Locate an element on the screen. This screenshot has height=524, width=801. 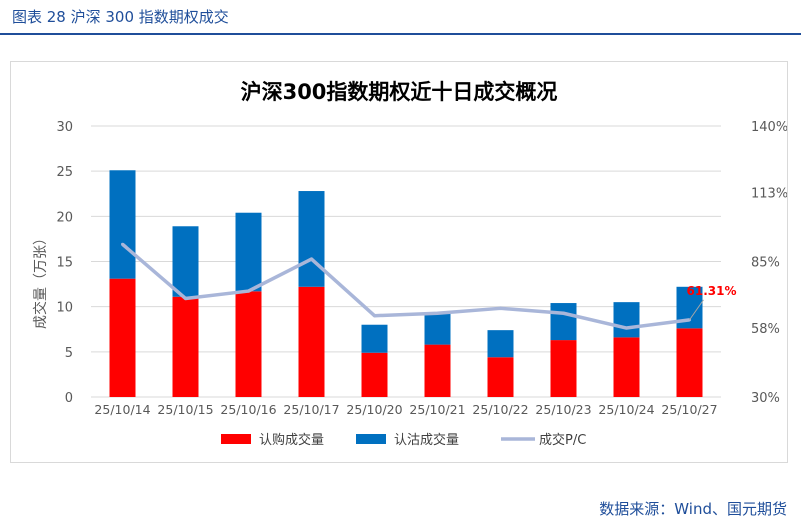
legend-label: 认购成交量 is located at coordinates (291, 440).